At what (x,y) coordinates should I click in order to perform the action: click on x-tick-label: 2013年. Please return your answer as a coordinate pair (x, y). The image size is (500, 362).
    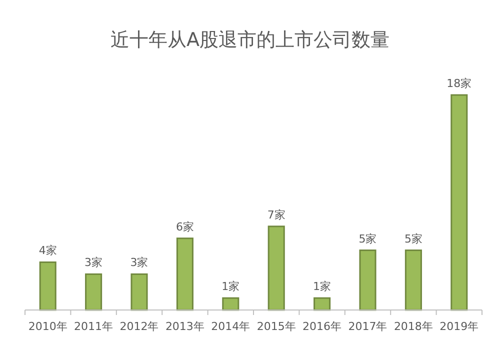
    Looking at the image, I should click on (184, 326).